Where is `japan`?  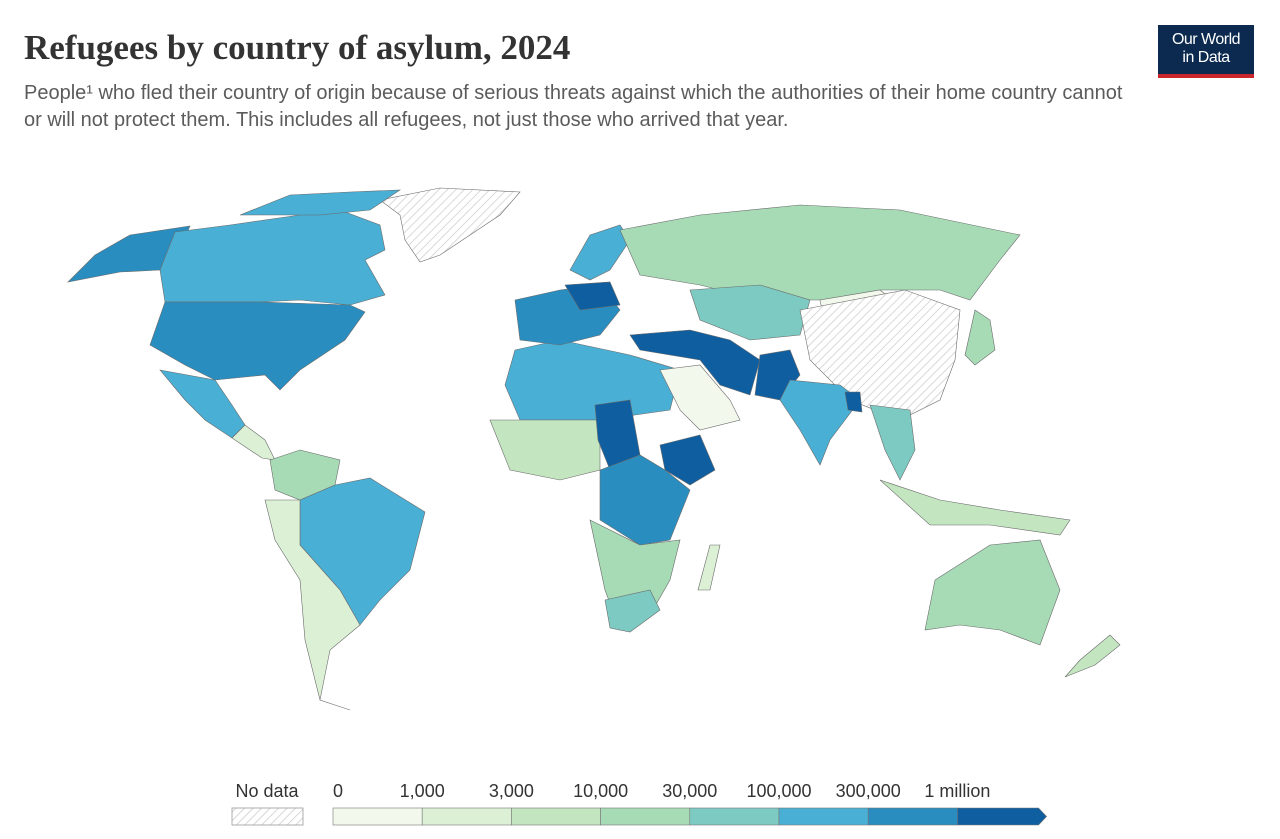 japan is located at coordinates (980, 337).